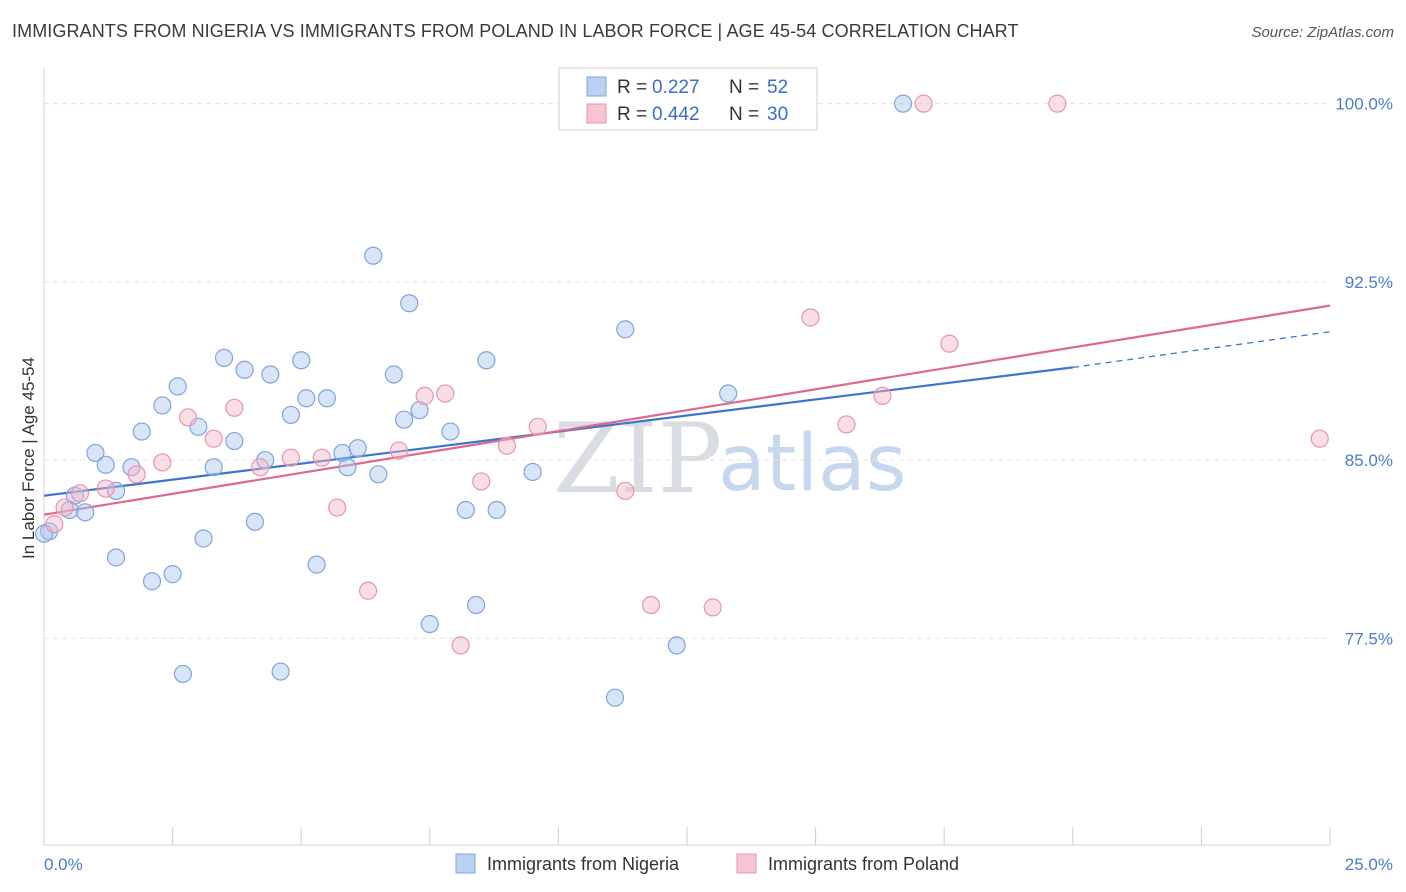  I want to click on legend-n-label-poland: N =, so click(744, 114).